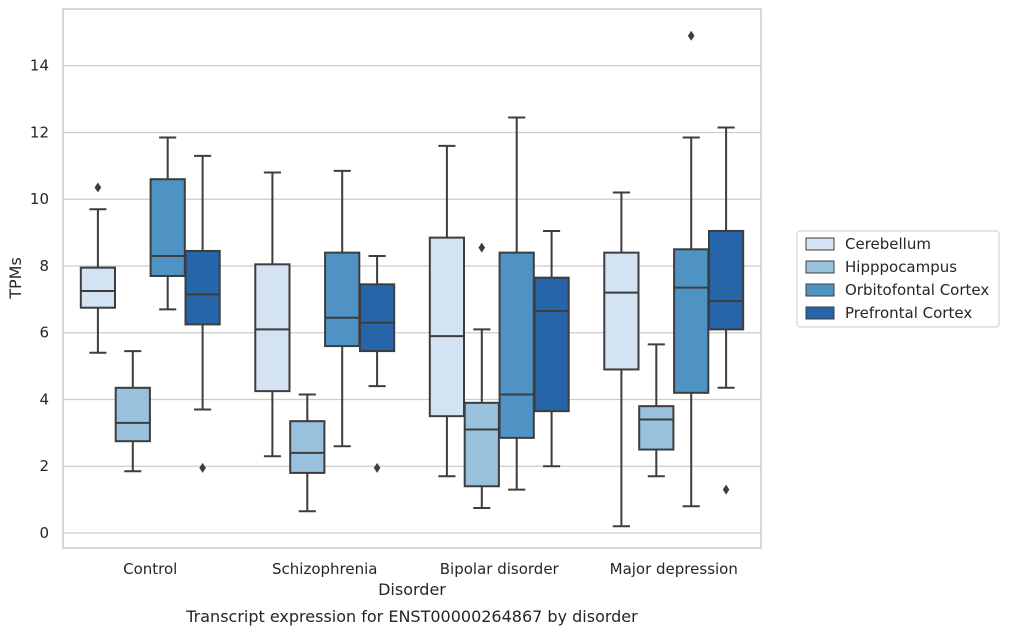 The image size is (1009, 634). Describe the element at coordinates (901, 267) in the screenshot. I see `legend-label: Hipppocampus` at that location.